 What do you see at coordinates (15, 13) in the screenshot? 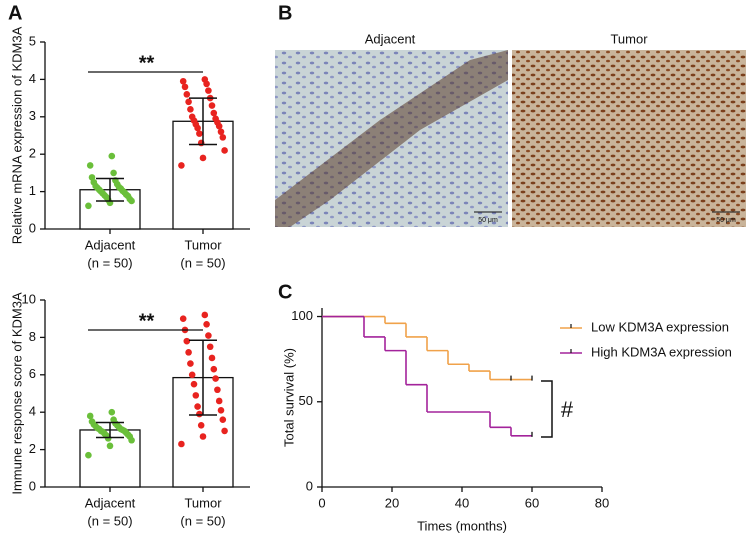
I see `panel-label: A` at bounding box center [15, 13].